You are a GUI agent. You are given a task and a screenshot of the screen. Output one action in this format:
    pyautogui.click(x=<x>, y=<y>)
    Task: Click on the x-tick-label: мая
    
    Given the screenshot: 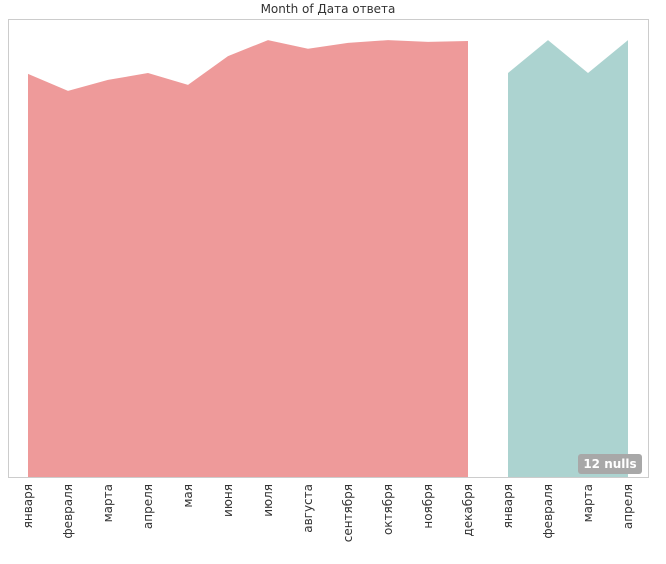 What is the action you would take?
    pyautogui.click(x=188, y=496)
    